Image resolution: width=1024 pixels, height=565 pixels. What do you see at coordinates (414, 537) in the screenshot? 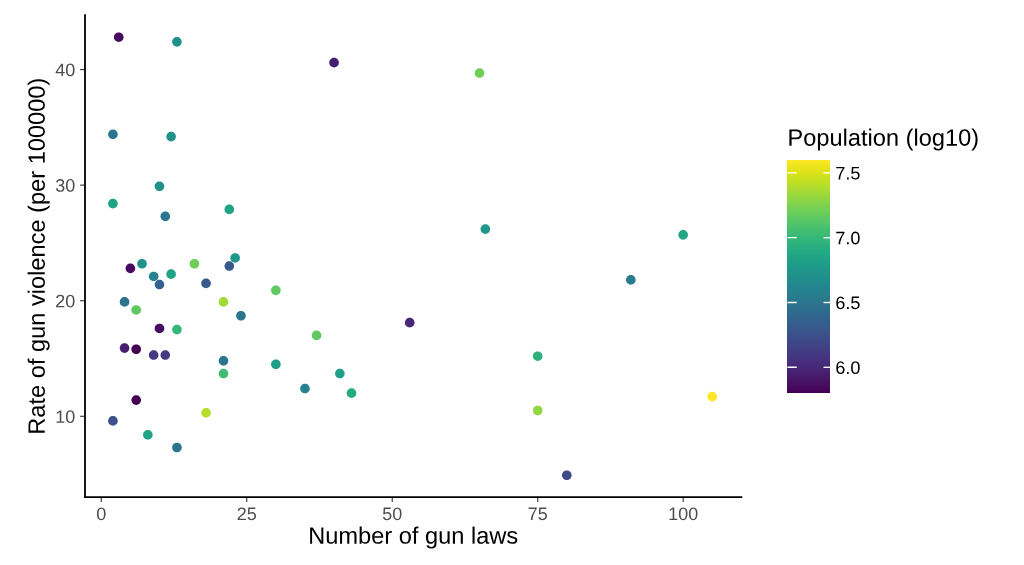
I see `x-axis-title: Number of gun laws` at bounding box center [414, 537].